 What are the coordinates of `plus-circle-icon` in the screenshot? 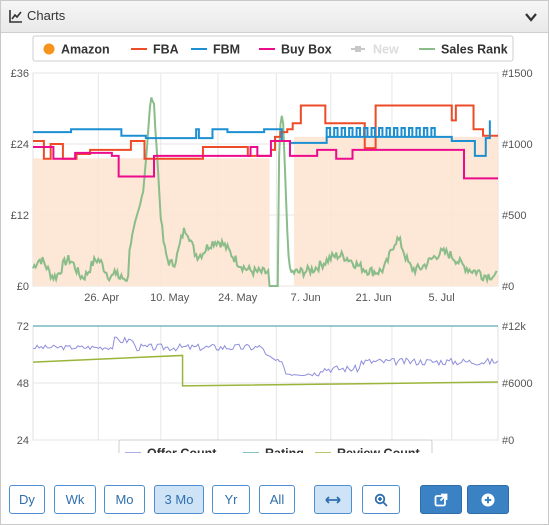 It's located at (488, 499).